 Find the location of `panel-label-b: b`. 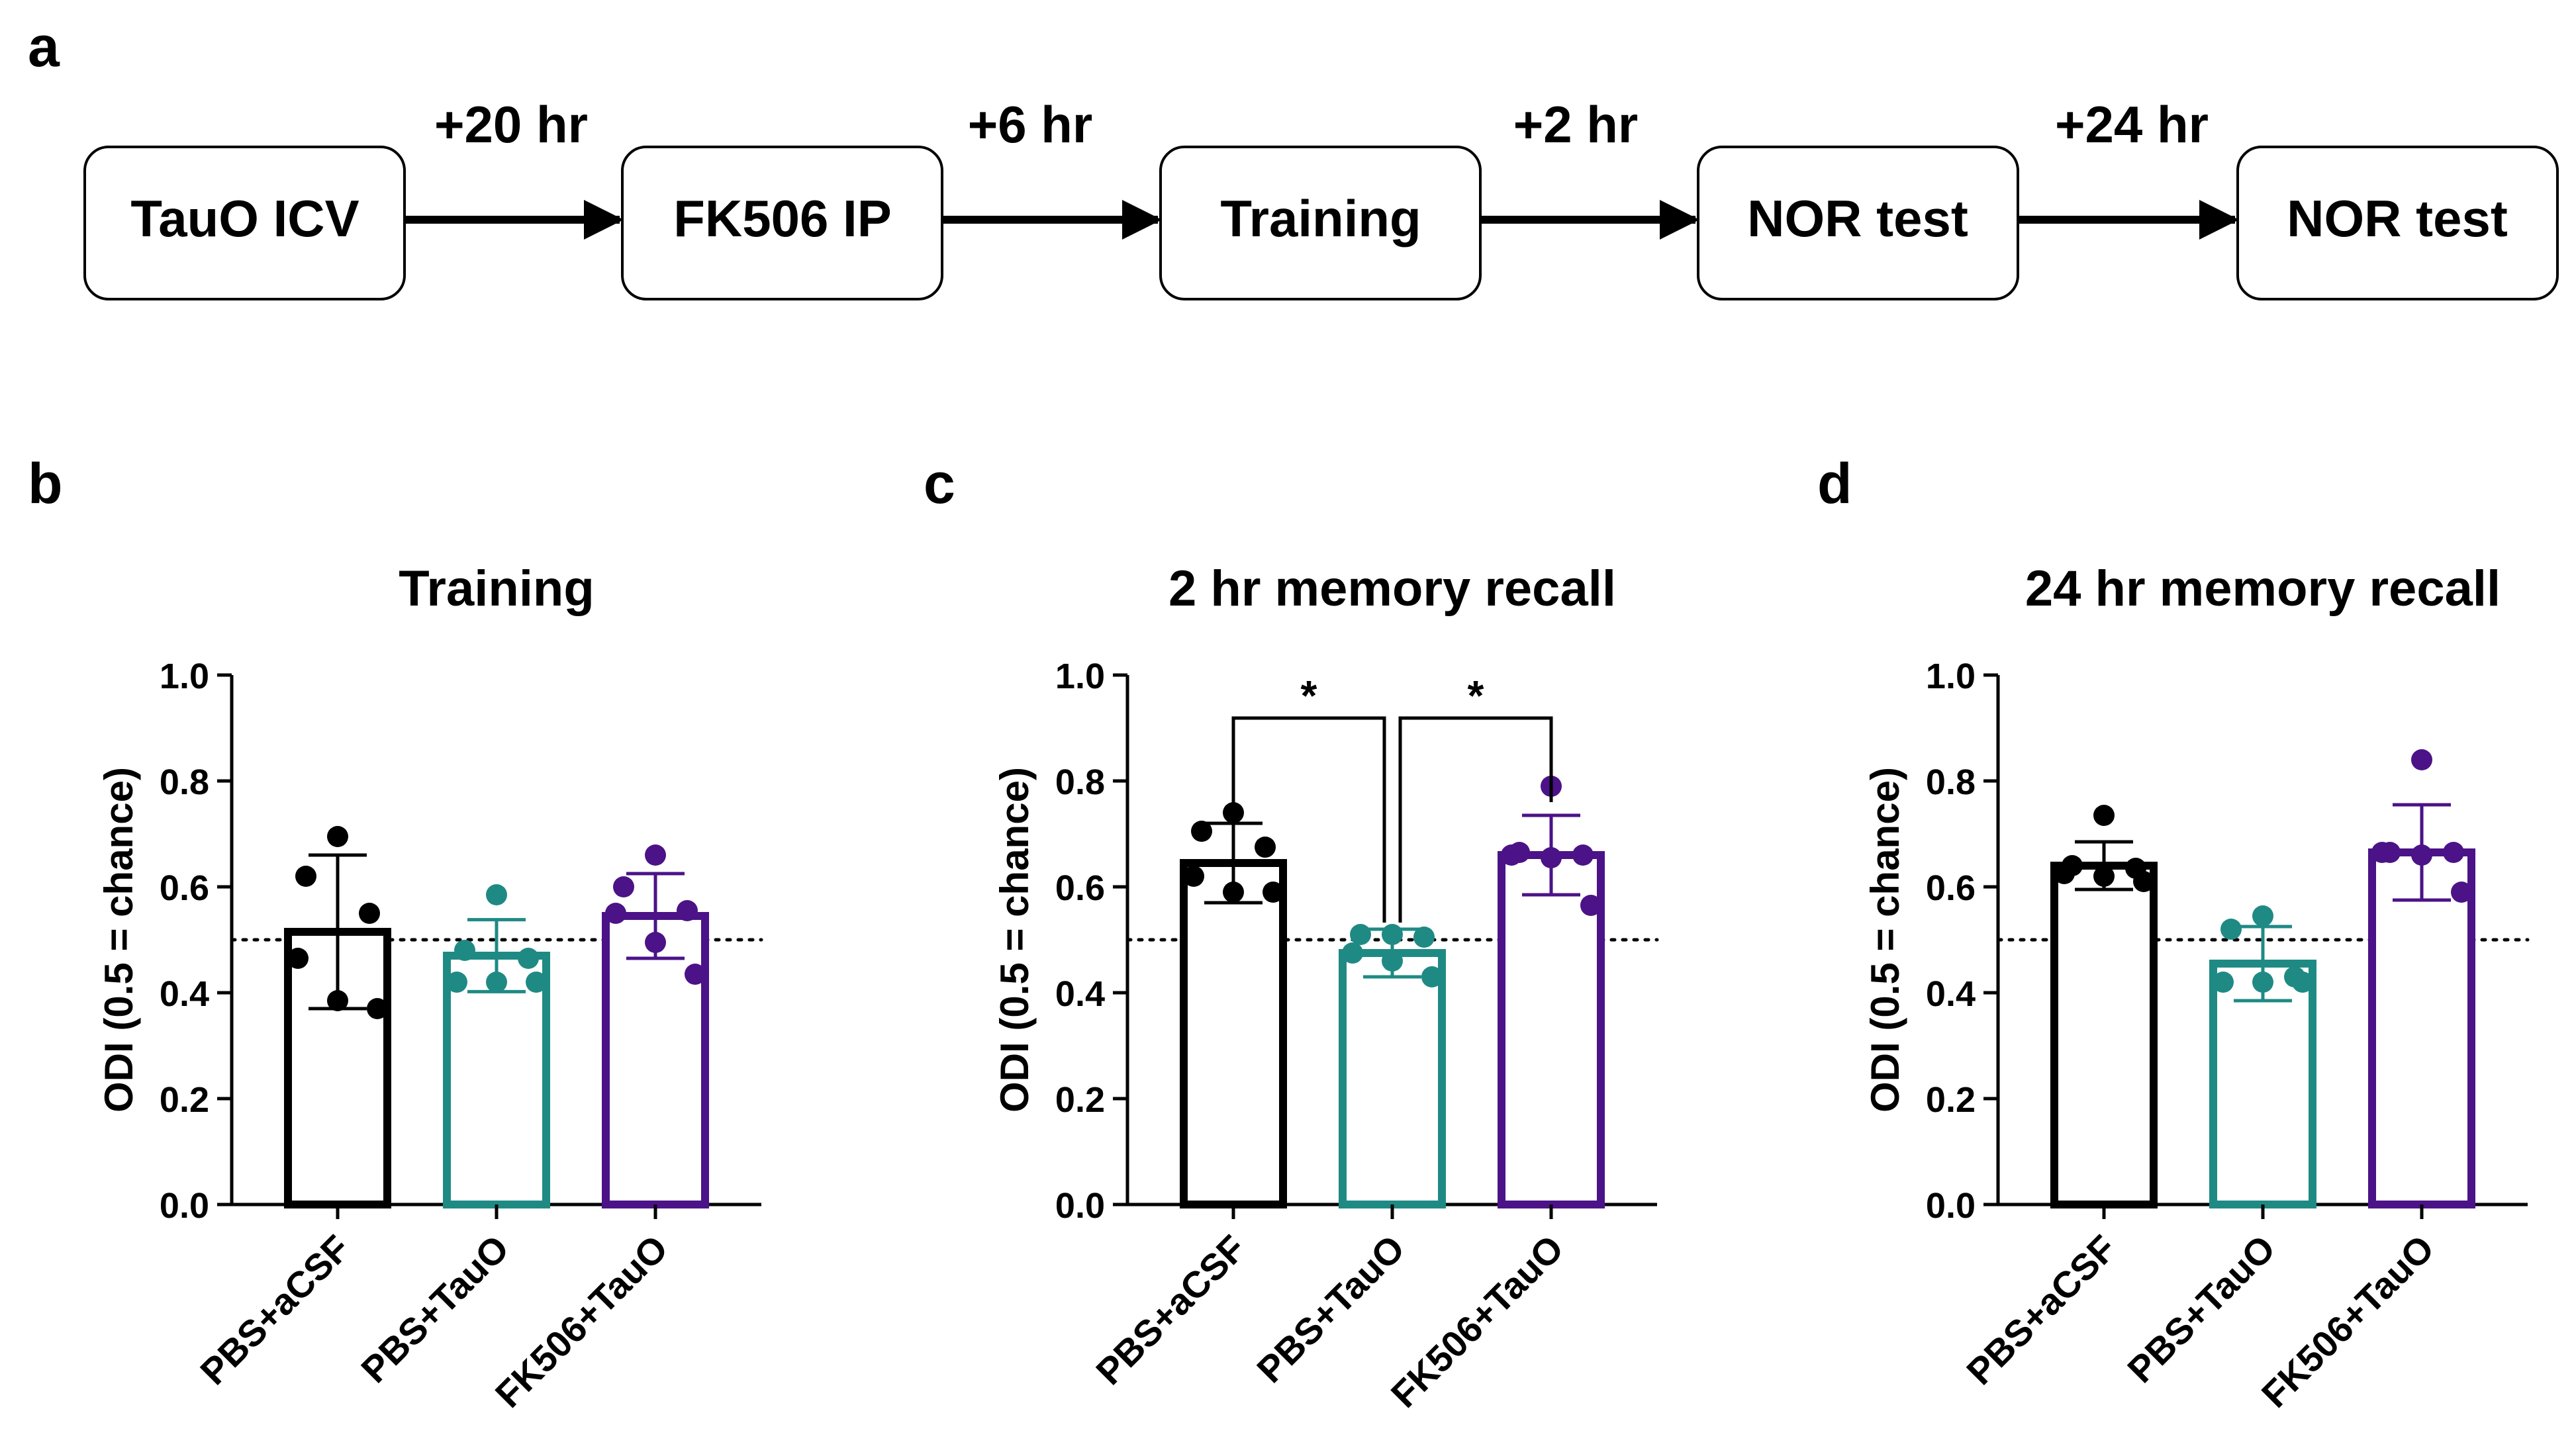

panel-label-b: b is located at coordinates (45, 484).